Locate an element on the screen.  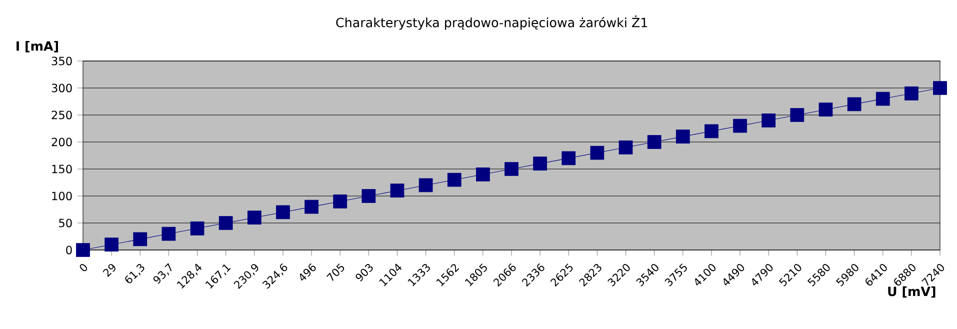
x-axis-title: U [mV] is located at coordinates (912, 292).